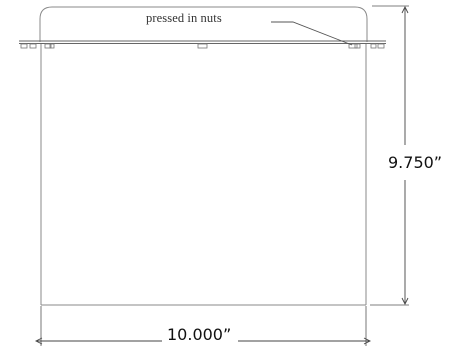  Describe the element at coordinates (199, 334) in the screenshot. I see `width-dimension-label: 10.000”` at that location.